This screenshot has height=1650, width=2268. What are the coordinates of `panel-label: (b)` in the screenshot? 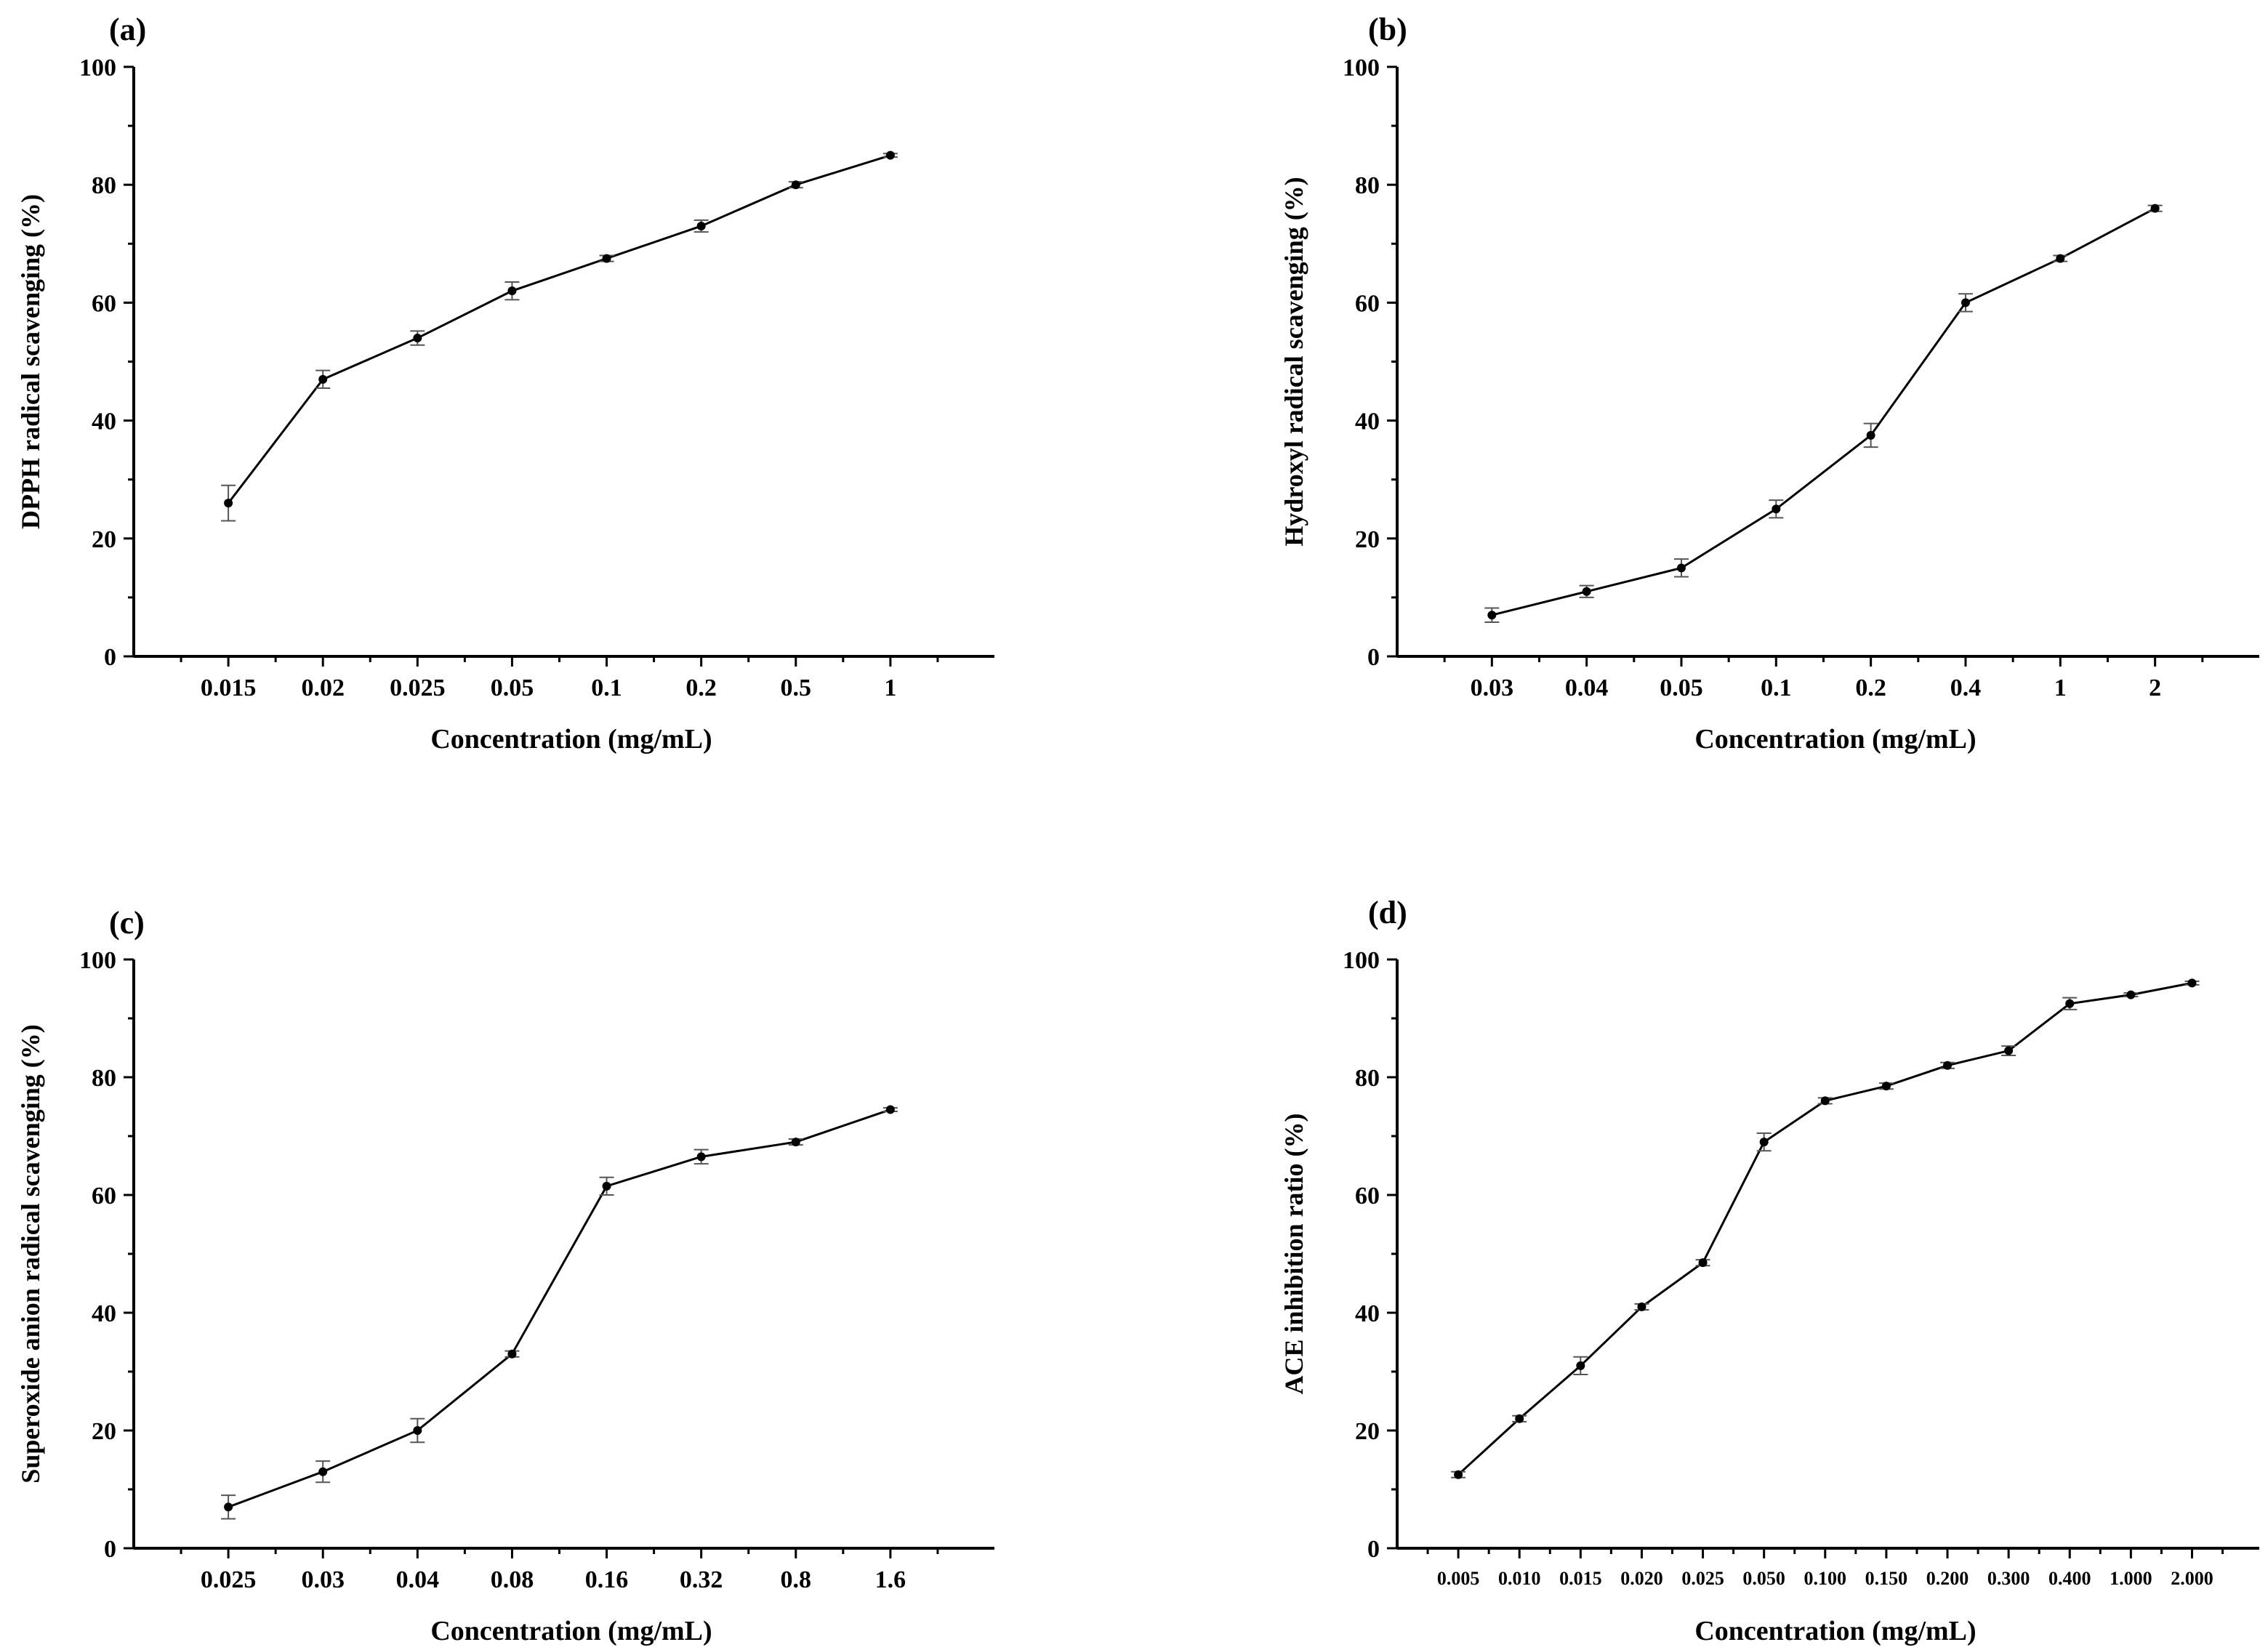 It's located at (1387, 29).